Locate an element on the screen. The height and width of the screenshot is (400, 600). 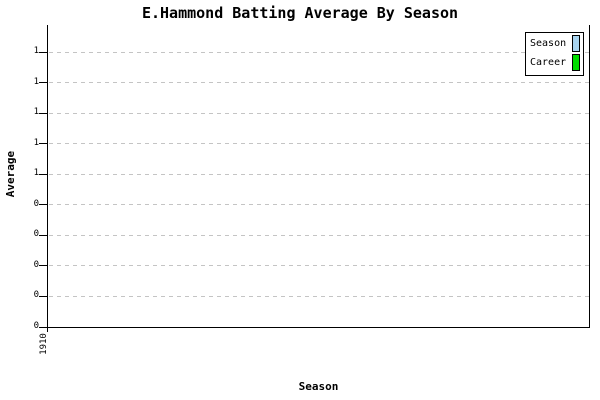
chart-title: E.Hammond Batting Average By Season is located at coordinates (300, 13).